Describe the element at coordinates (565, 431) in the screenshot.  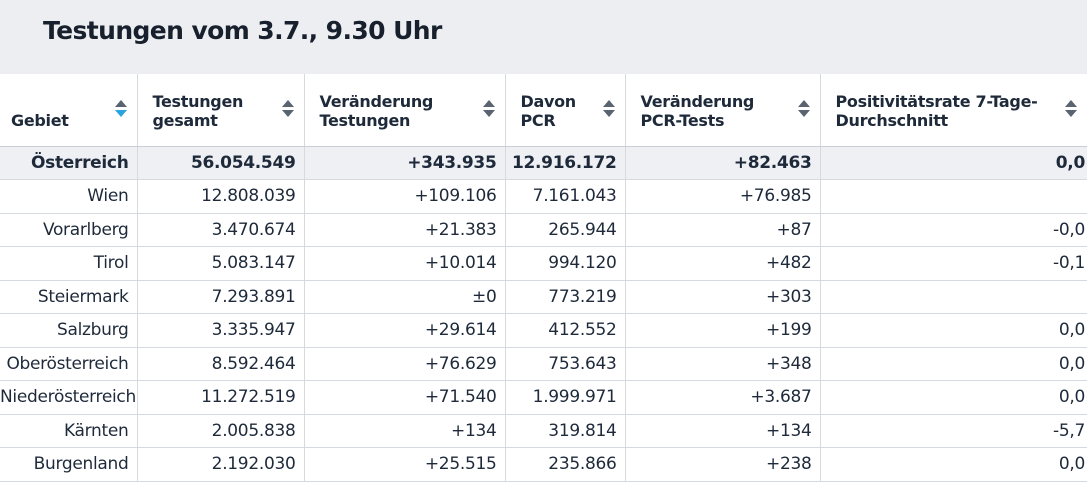
I see `cell-pcr: 319.814` at that location.